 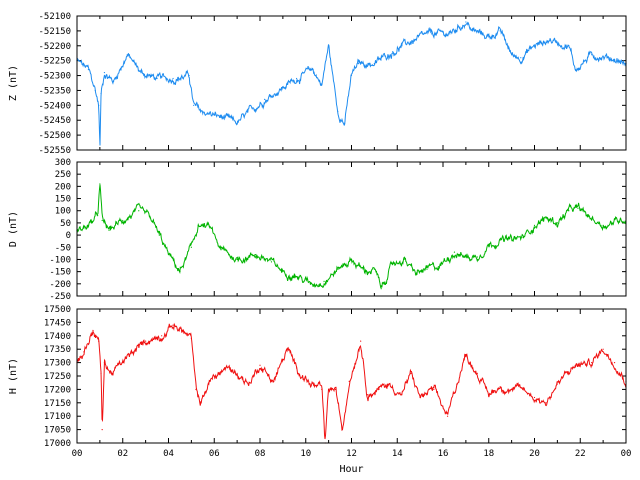 What do you see at coordinates (54, 17) in the screenshot?
I see `y-tick-label: -52100` at bounding box center [54, 17].